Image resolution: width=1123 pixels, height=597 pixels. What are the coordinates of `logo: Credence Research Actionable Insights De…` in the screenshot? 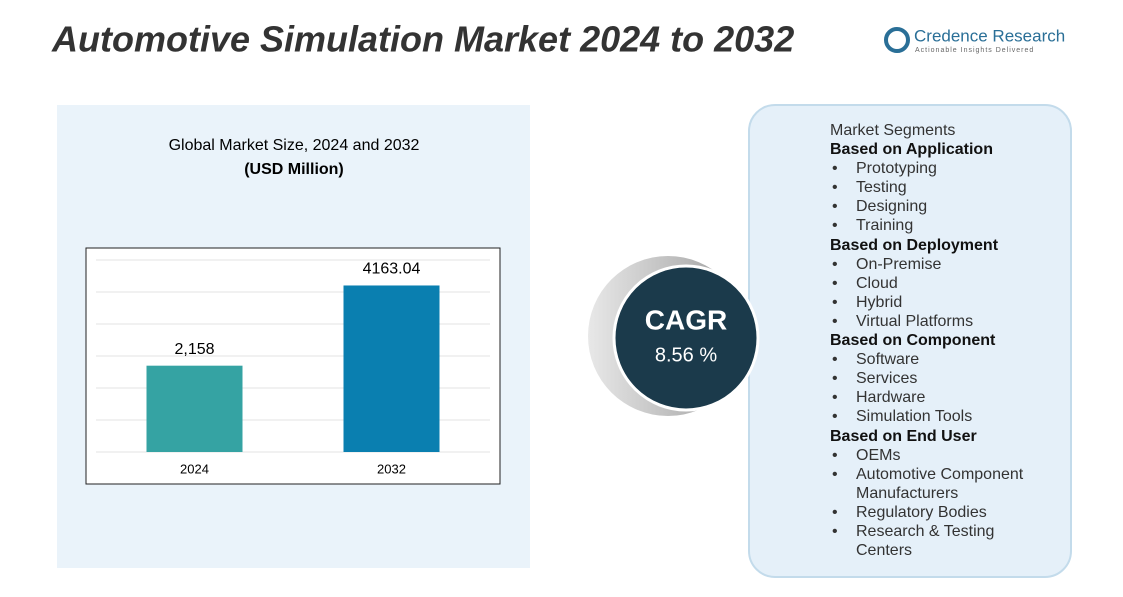 It's located at (974, 40).